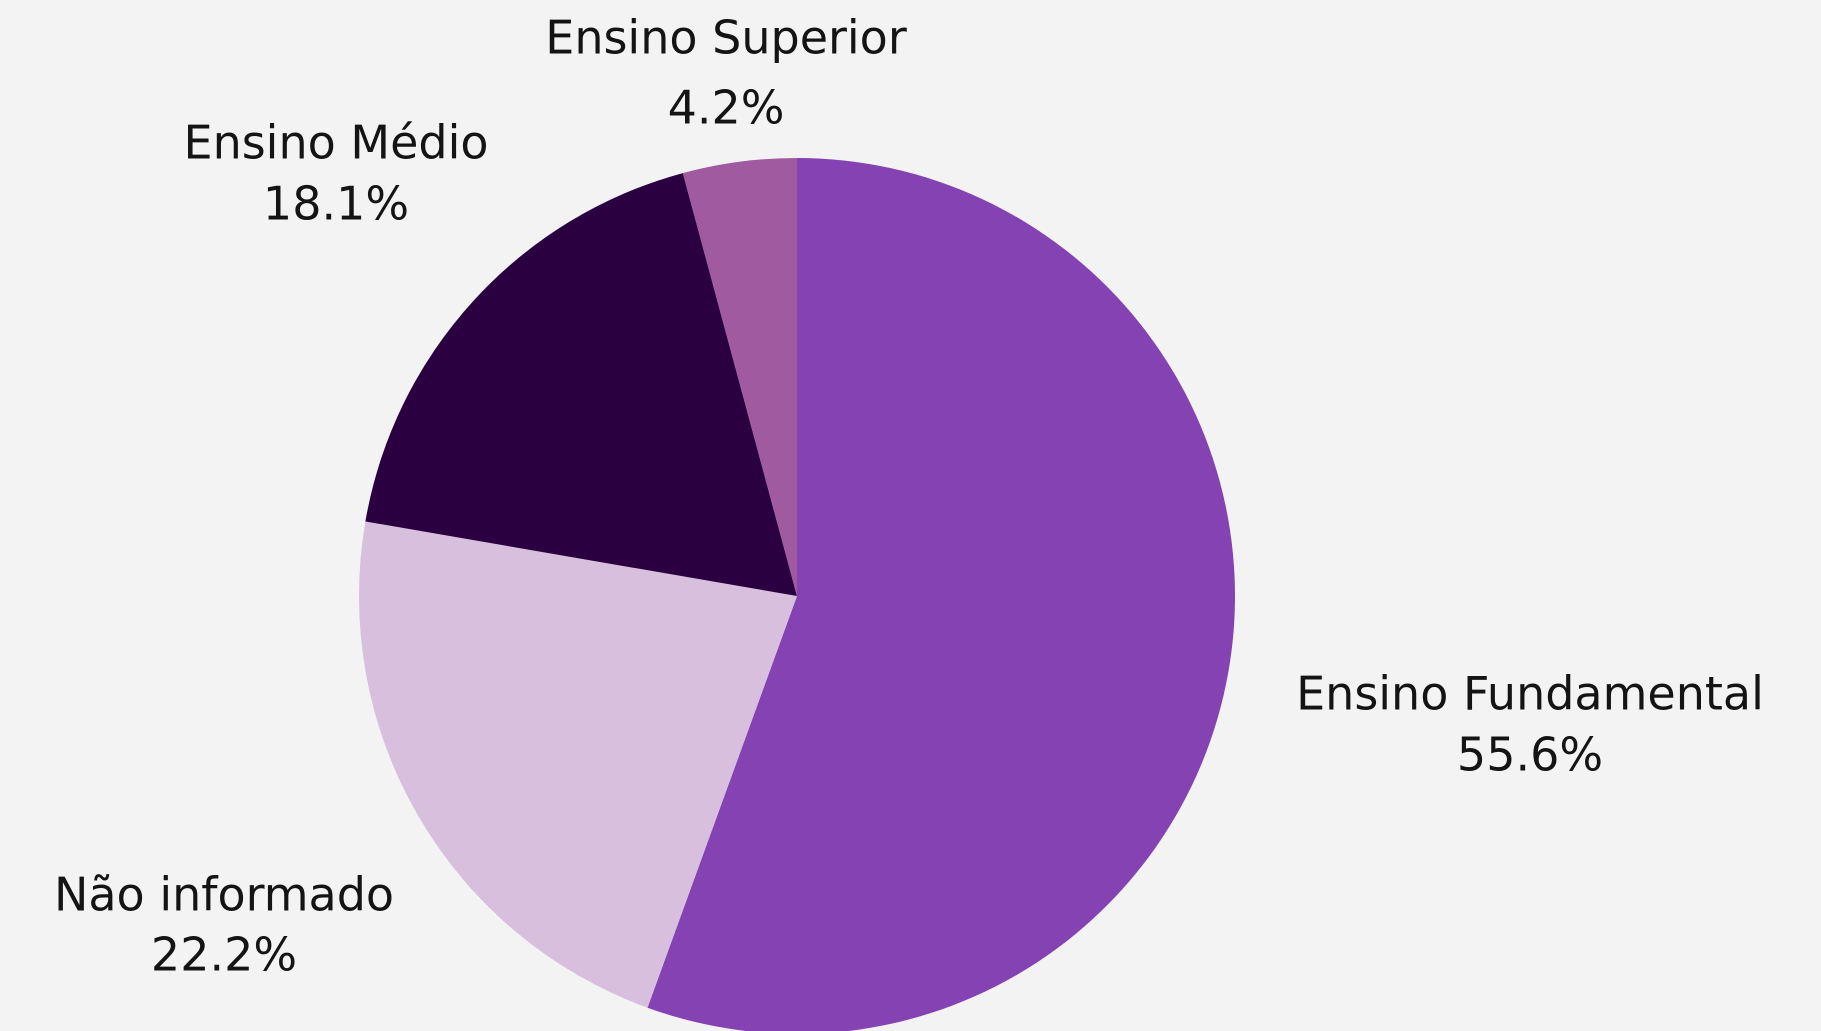 This screenshot has width=1821, height=1031. What do you see at coordinates (224, 955) in the screenshot?
I see `slice-value-label: 22.2%` at bounding box center [224, 955].